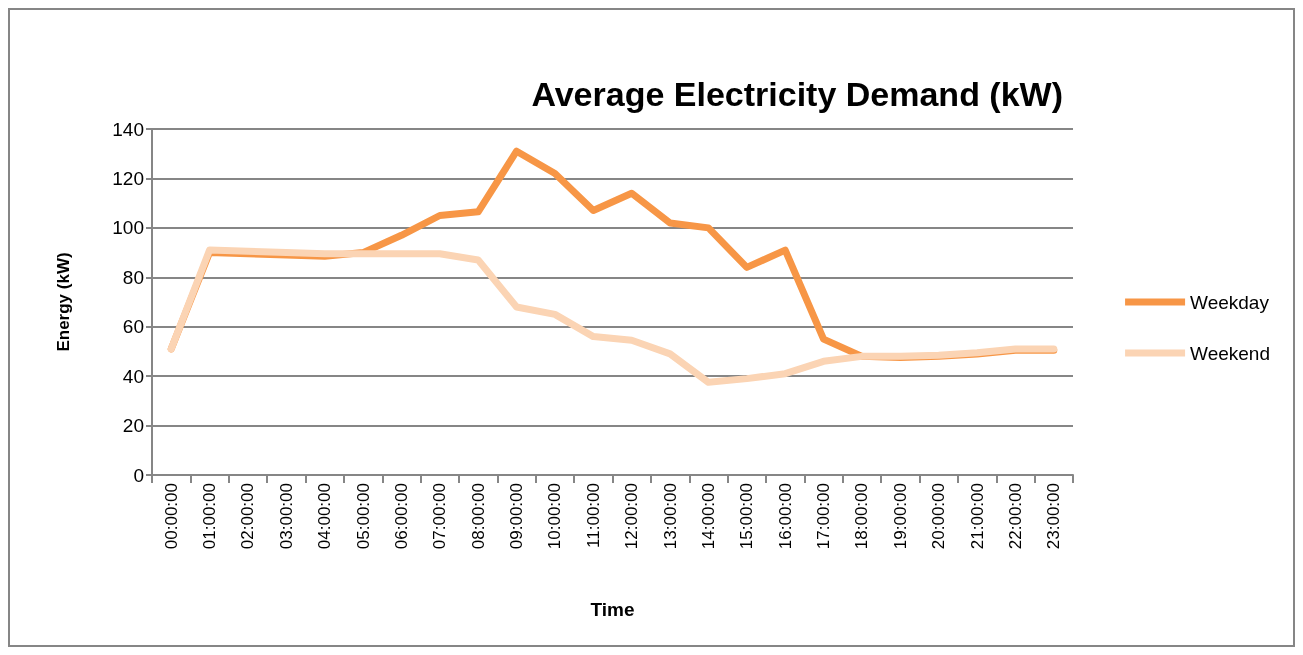 Image resolution: width=1303 pixels, height=655 pixels. Describe the element at coordinates (785, 516) in the screenshot. I see `x-tick-label: 16:00:00` at that location.